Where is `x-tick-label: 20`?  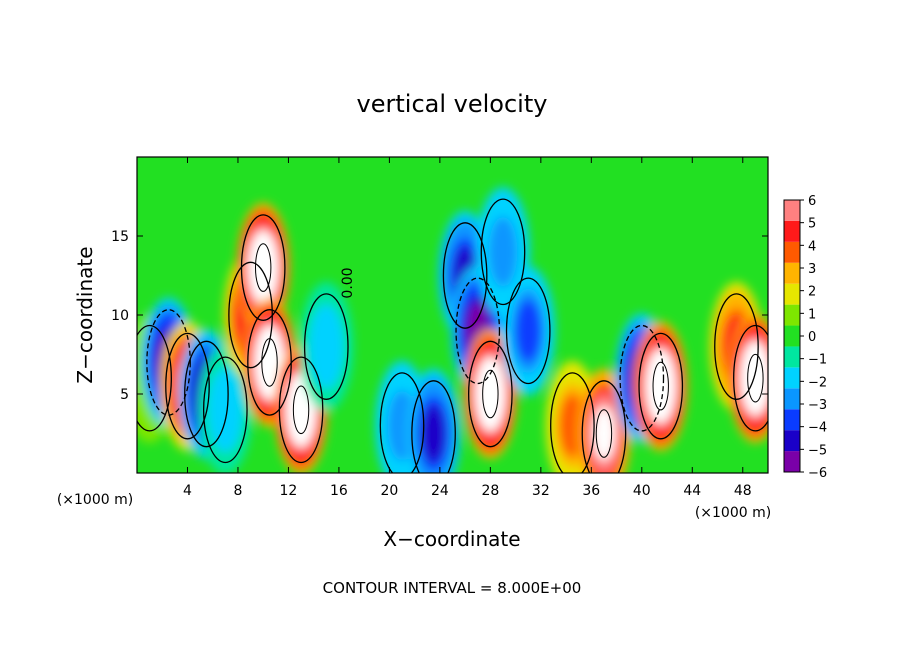
x-tick-label: 20 is located at coordinates (389, 491).